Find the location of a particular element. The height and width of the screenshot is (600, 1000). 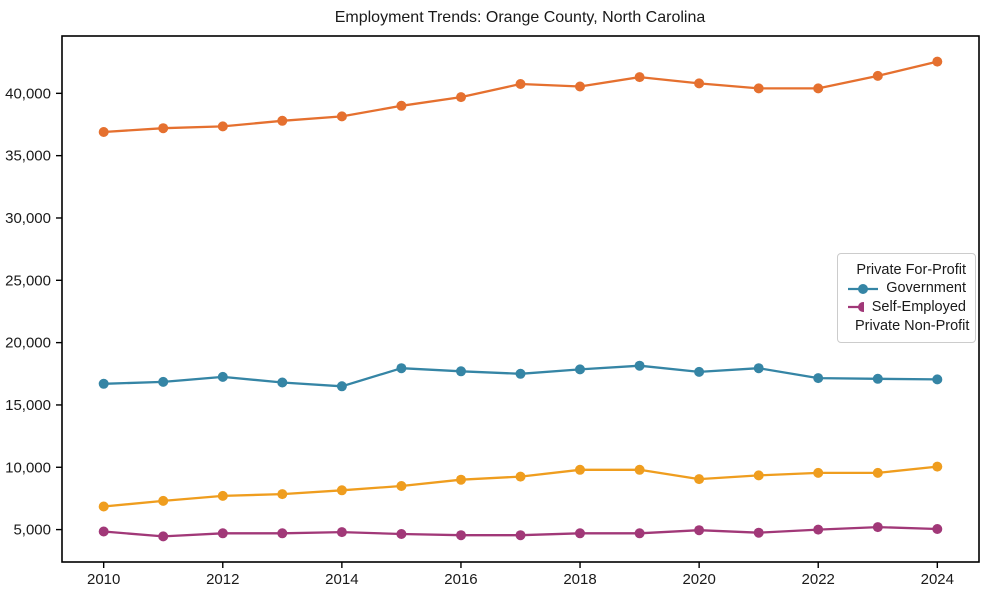

legend-label-private-non-profit: Private Non-Profit is located at coordinates (912, 325).